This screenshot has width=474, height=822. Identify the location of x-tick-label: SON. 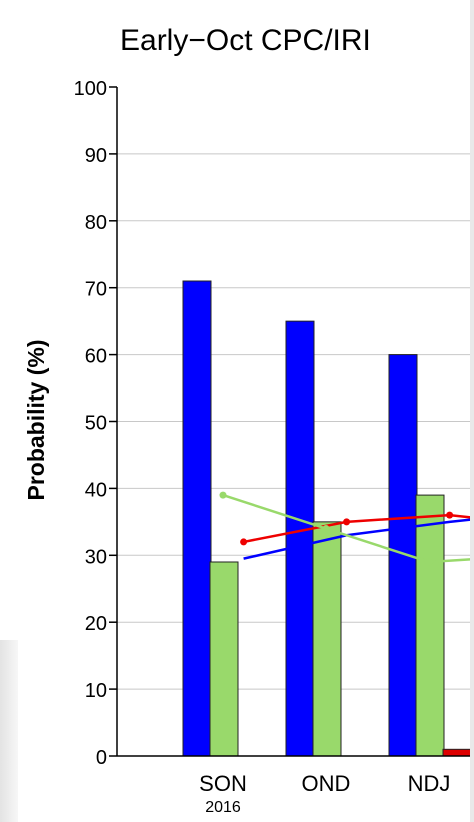
(223, 783).